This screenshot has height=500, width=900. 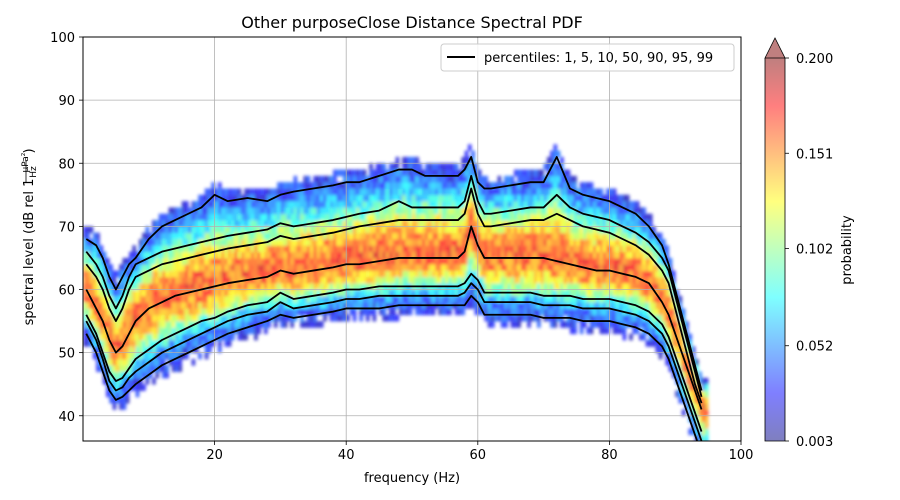 What do you see at coordinates (66, 291) in the screenshot?
I see `y-tick-label: 60` at bounding box center [66, 291].